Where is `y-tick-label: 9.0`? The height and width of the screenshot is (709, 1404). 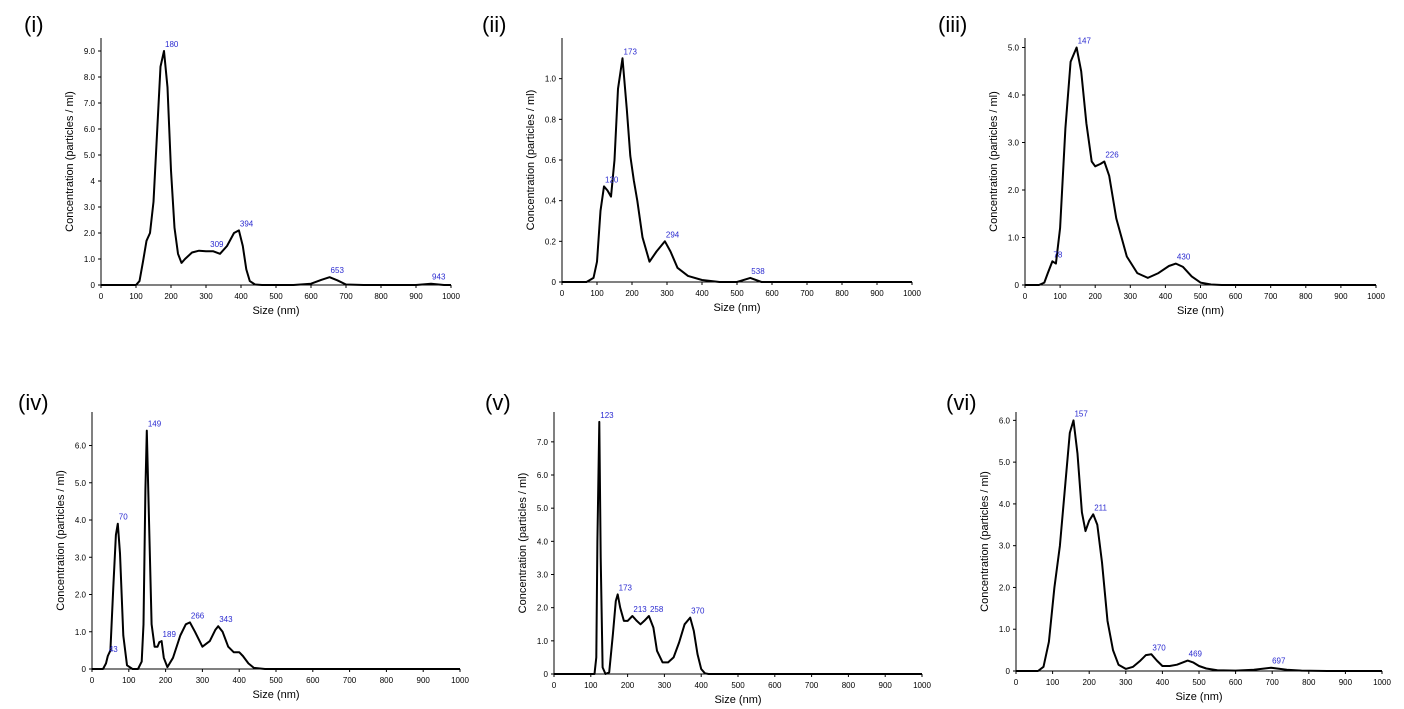 y-tick-label: 9.0 is located at coordinates (90, 51).